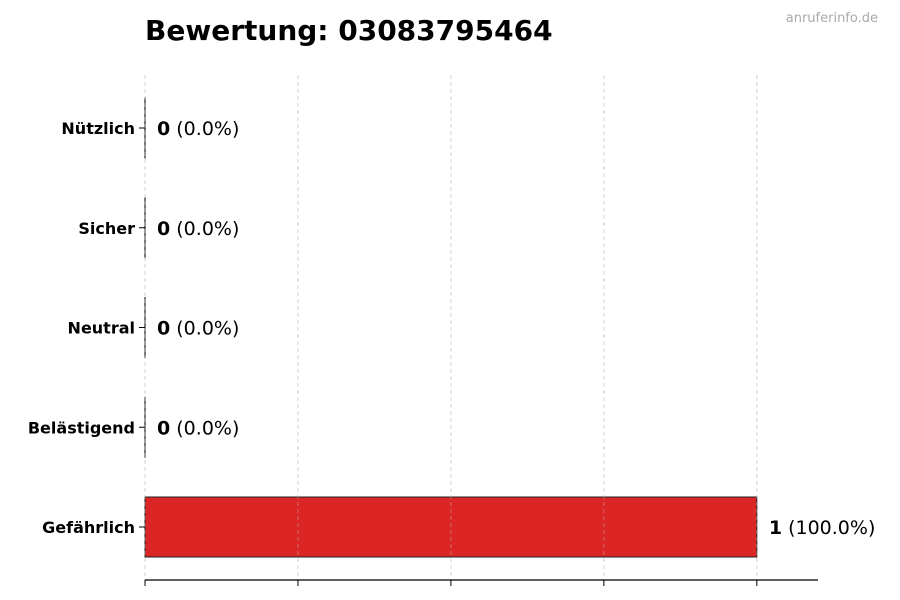 The width and height of the screenshot is (900, 600). I want to click on y-tick-label: Gefährlich, so click(88, 527).